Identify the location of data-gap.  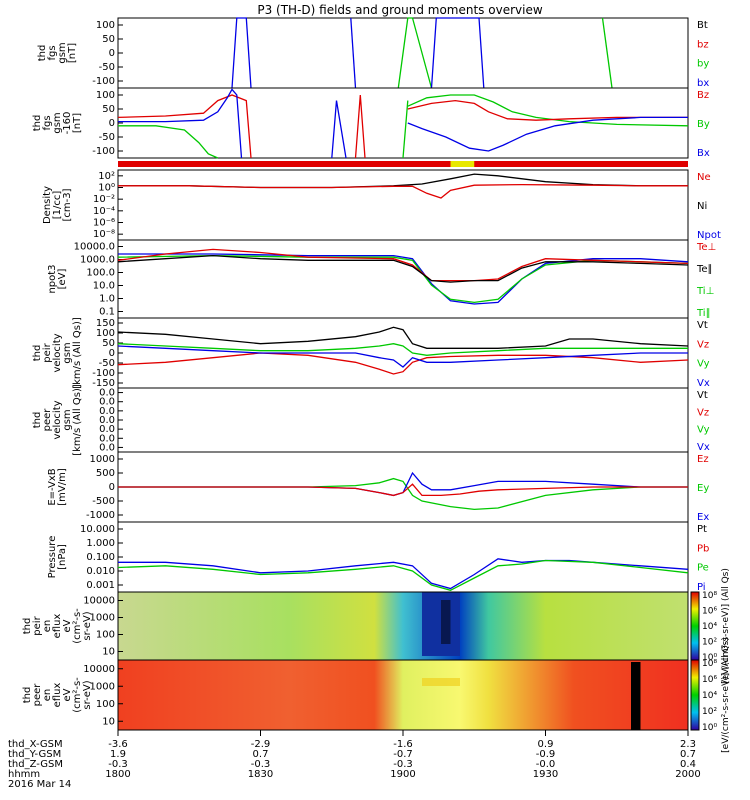
(636, 696).